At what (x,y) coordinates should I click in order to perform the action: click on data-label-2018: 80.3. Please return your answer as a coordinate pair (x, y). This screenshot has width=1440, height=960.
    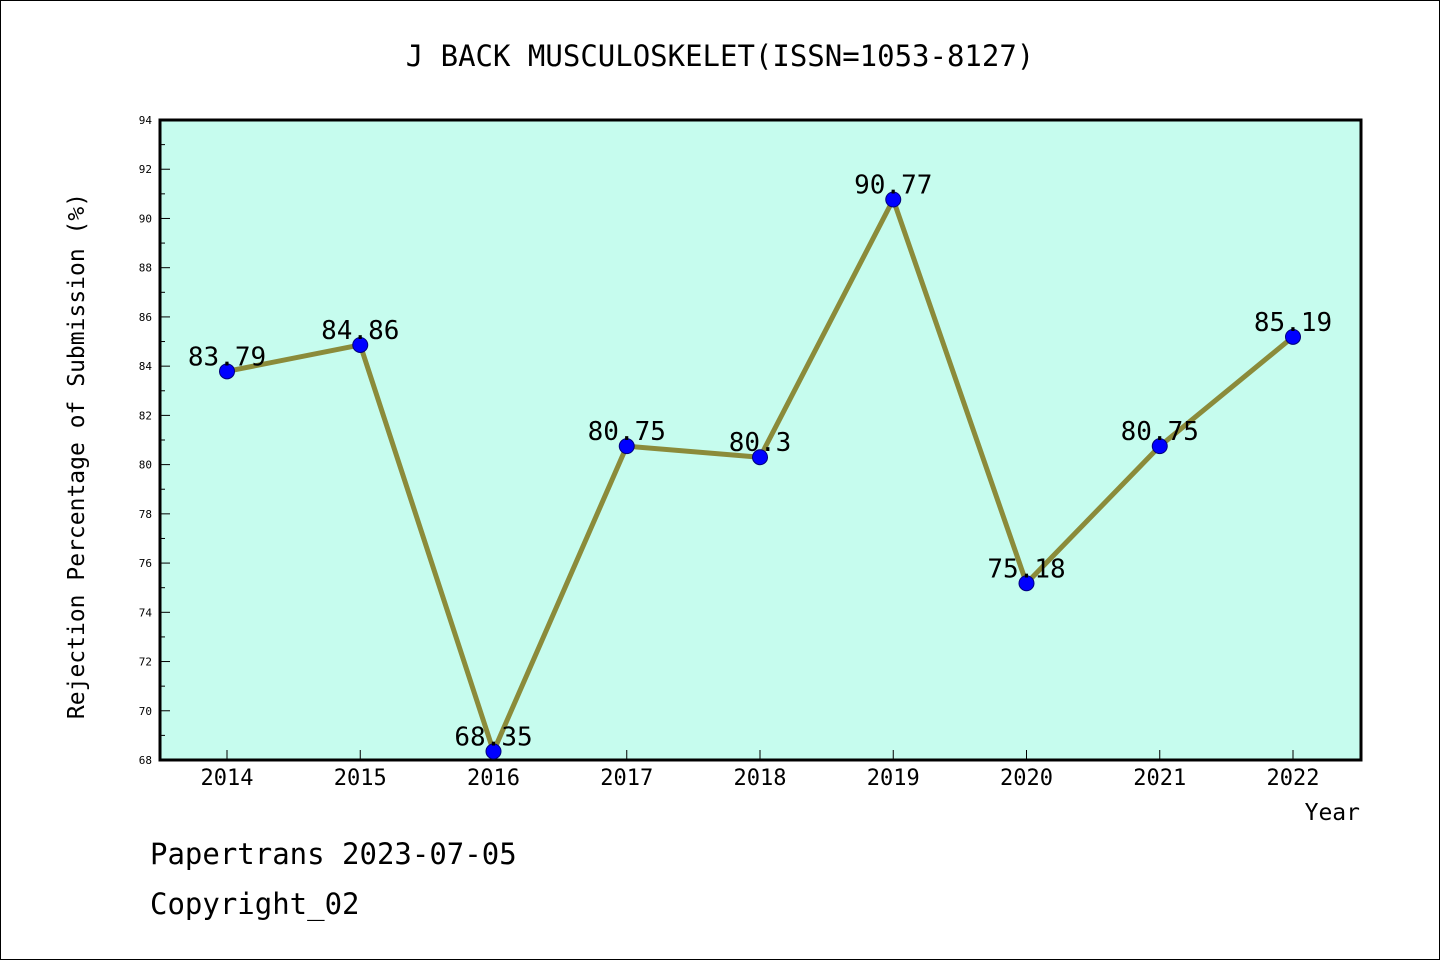
    Looking at the image, I should click on (760, 443).